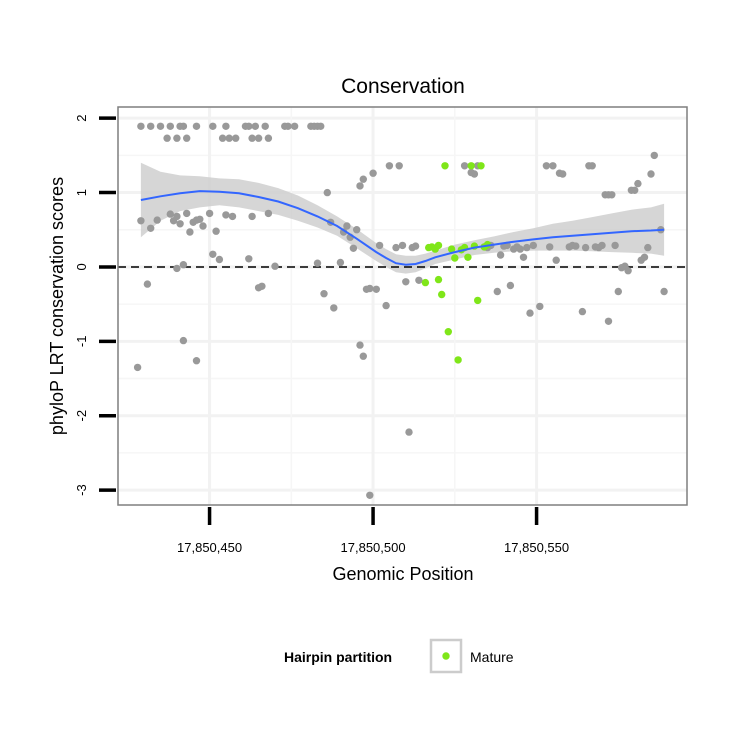  Describe the element at coordinates (492, 657) in the screenshot. I see `legend-label-mature: Mature` at that location.